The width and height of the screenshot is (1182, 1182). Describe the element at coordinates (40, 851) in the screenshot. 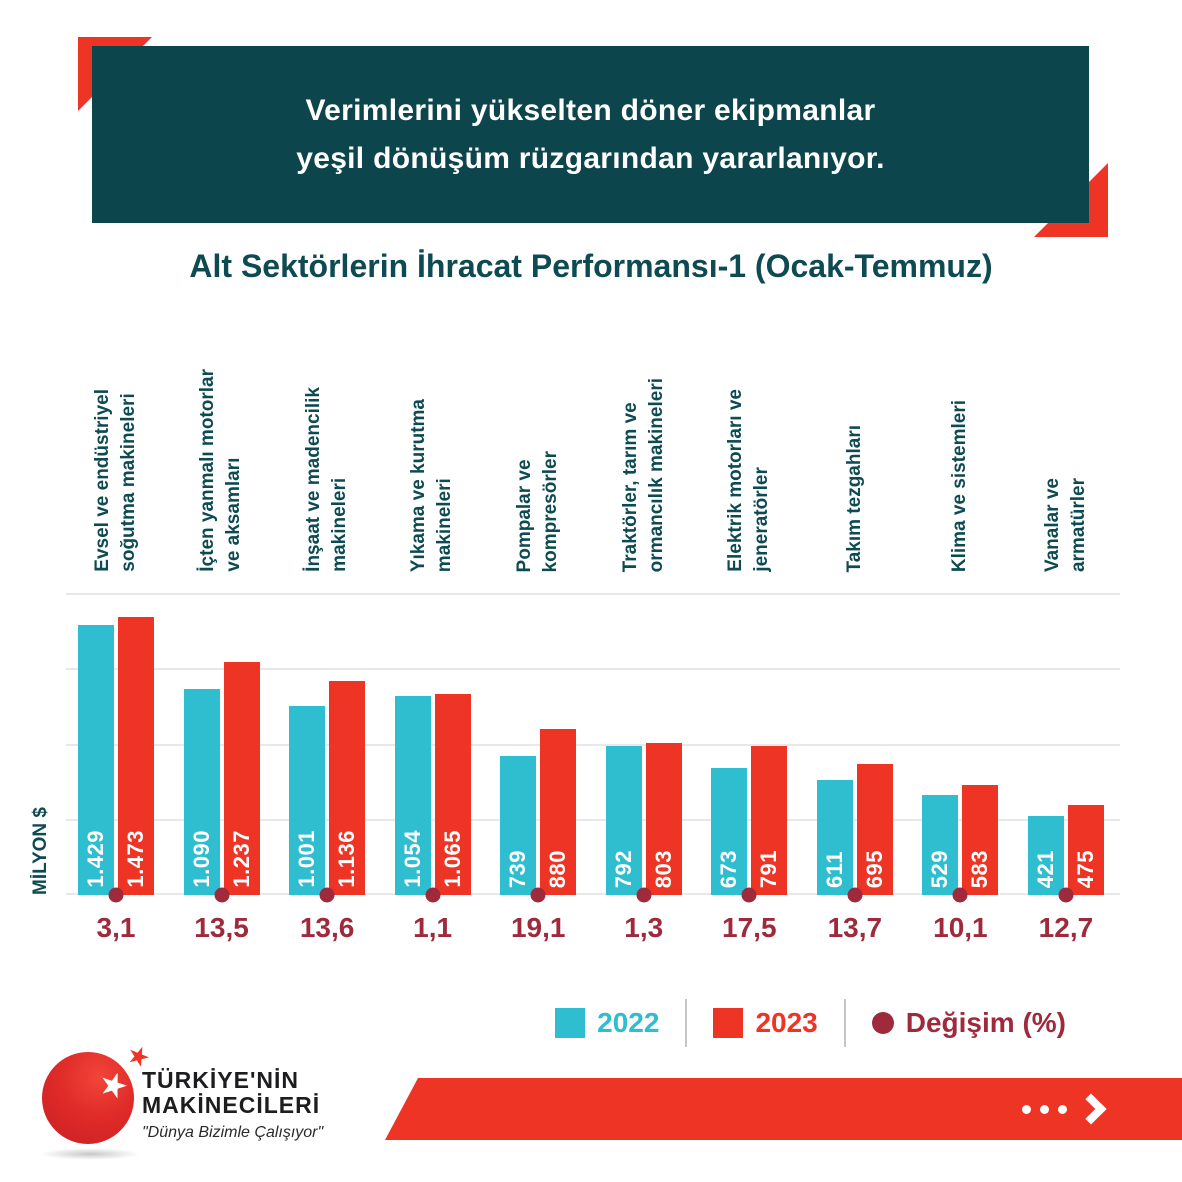

I see `y-axis-label: MİLYON $` at that location.